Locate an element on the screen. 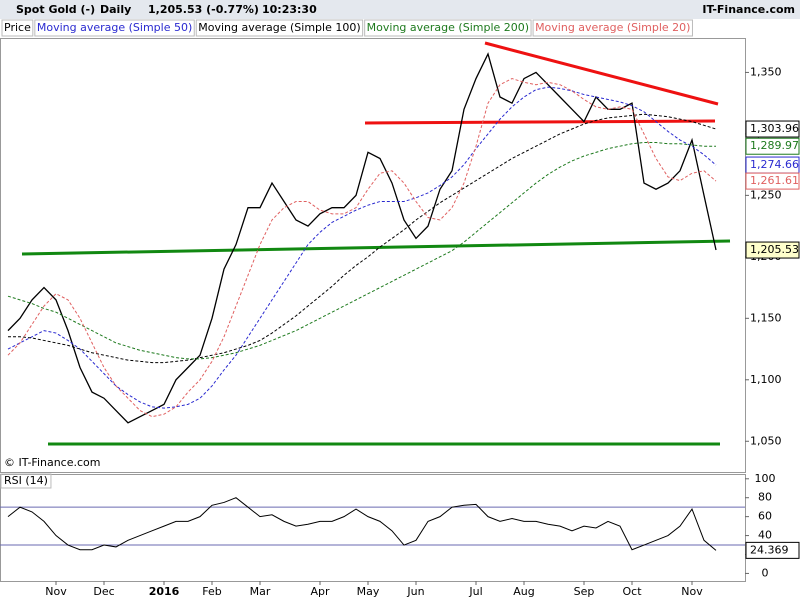  x-tick-label: 2016 is located at coordinates (164, 591).